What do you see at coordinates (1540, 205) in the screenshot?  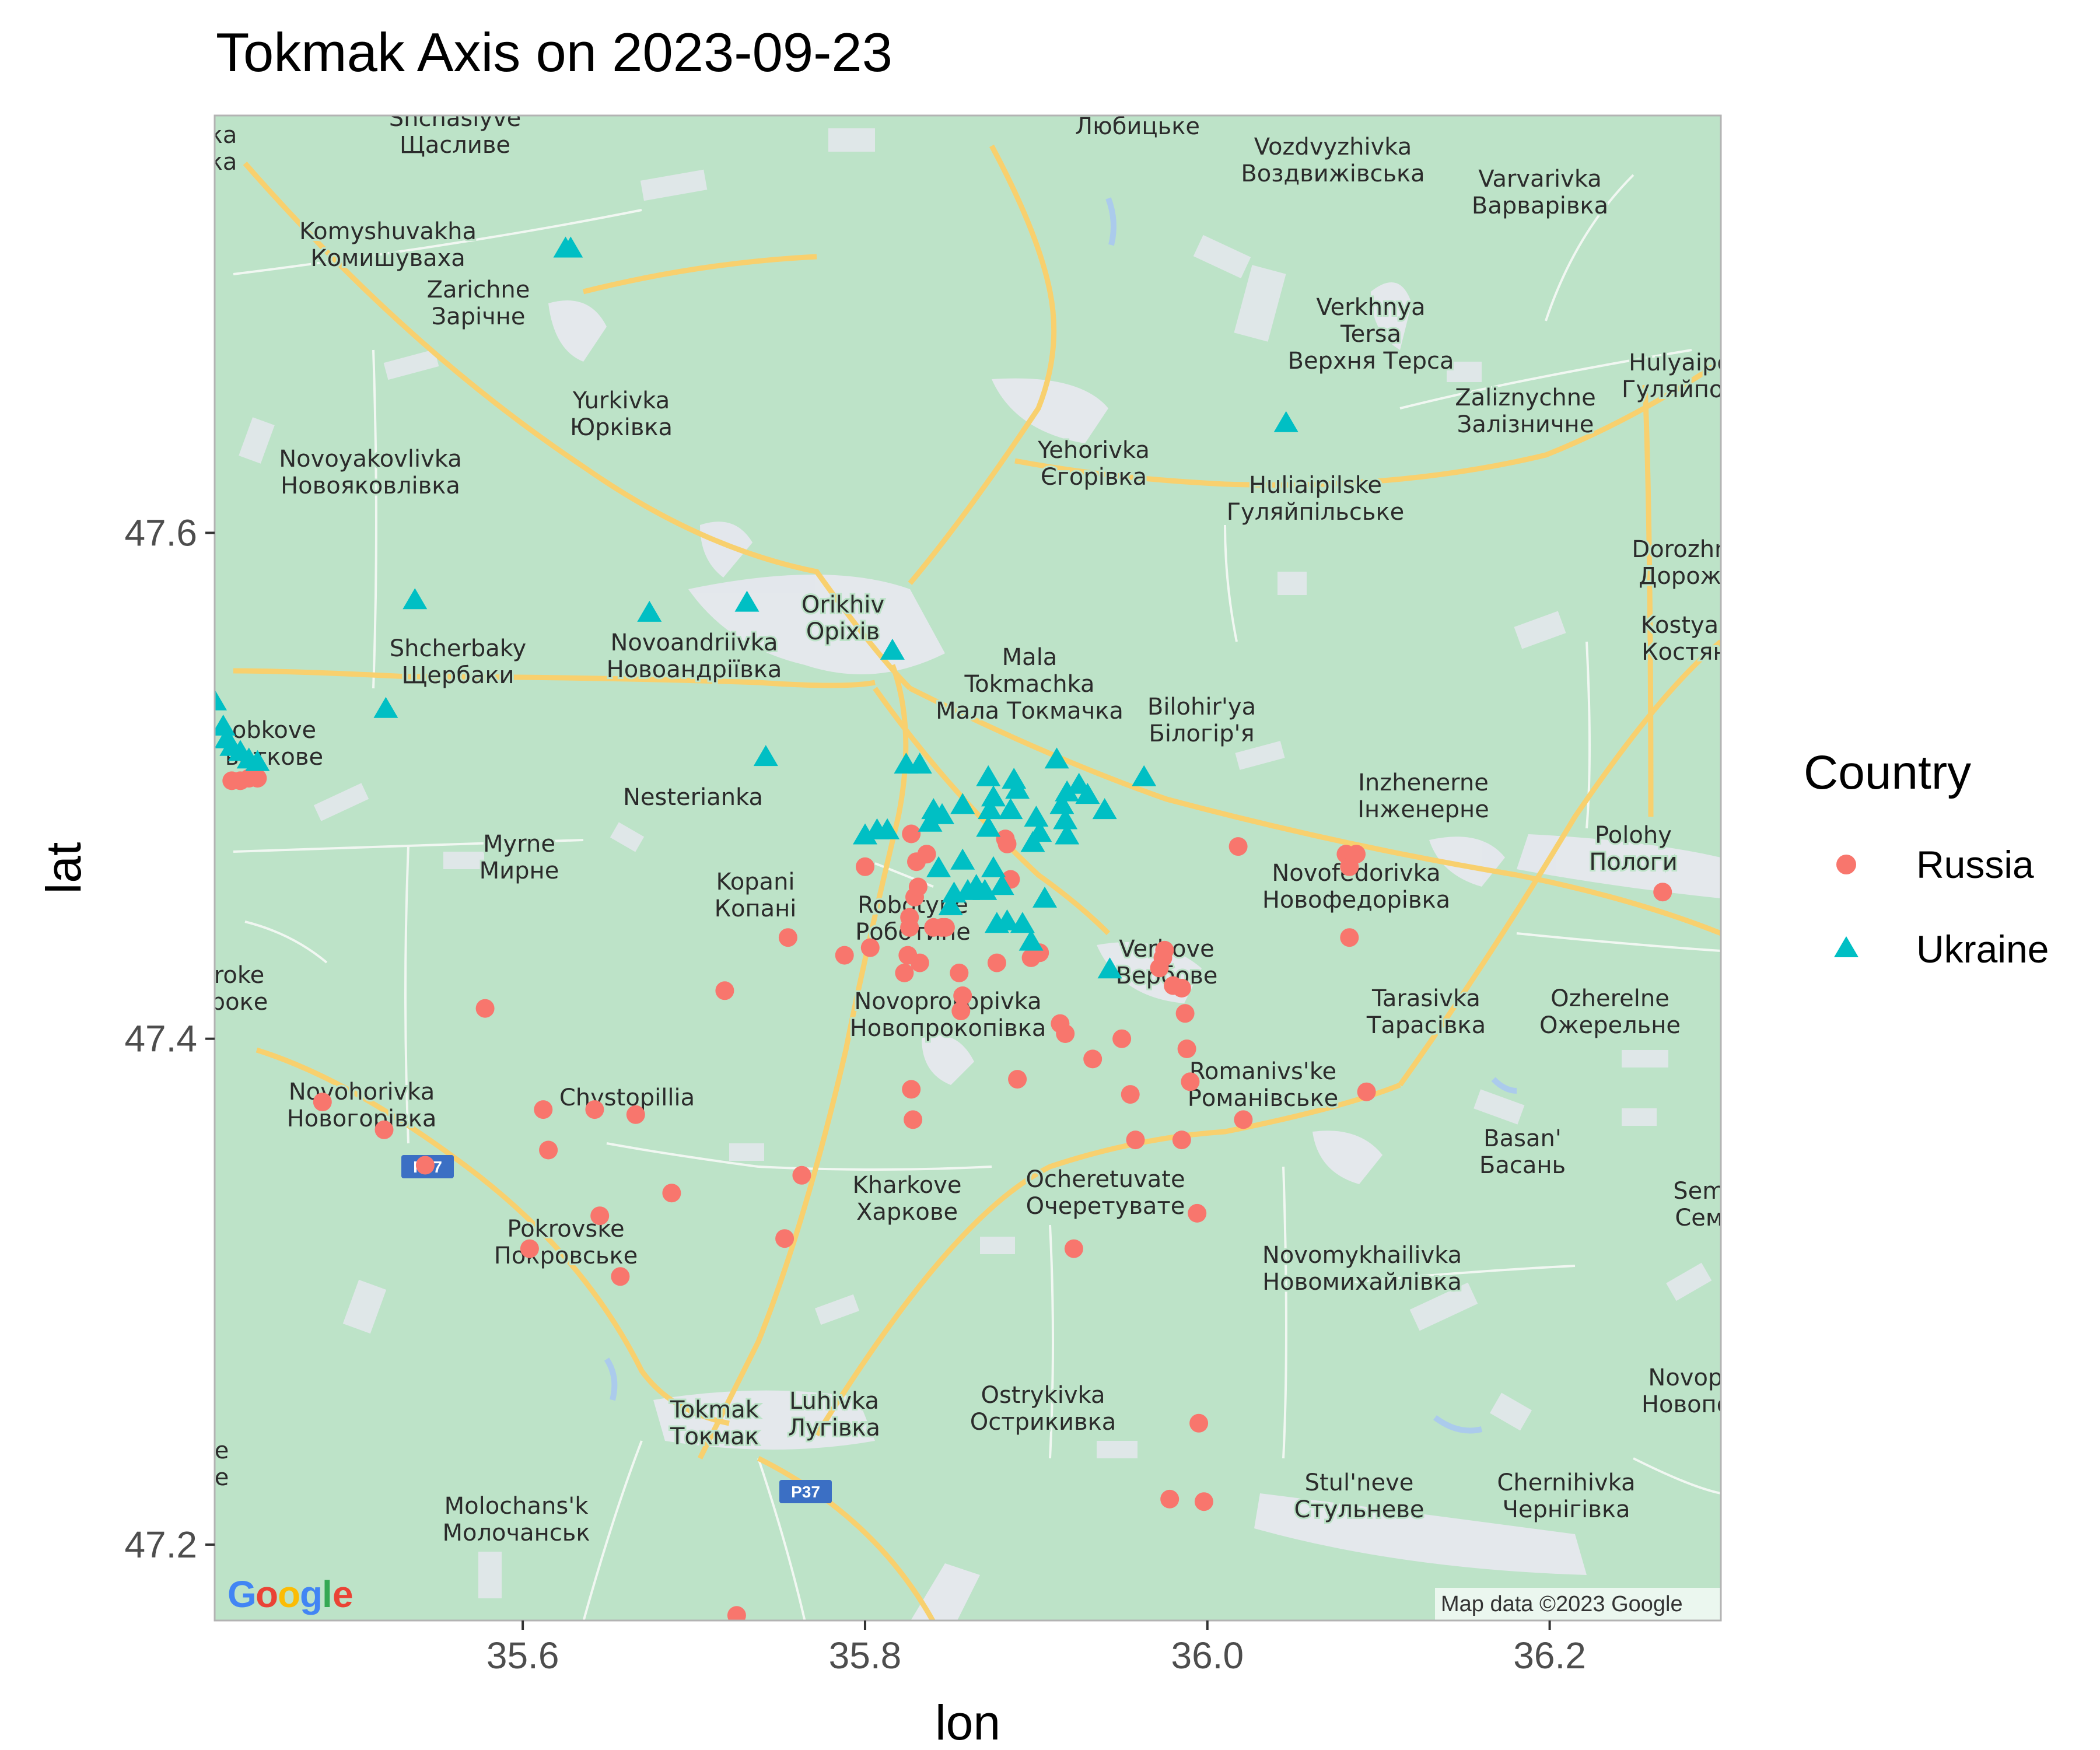 I see `place-label-text: Варварівка` at bounding box center [1540, 205].